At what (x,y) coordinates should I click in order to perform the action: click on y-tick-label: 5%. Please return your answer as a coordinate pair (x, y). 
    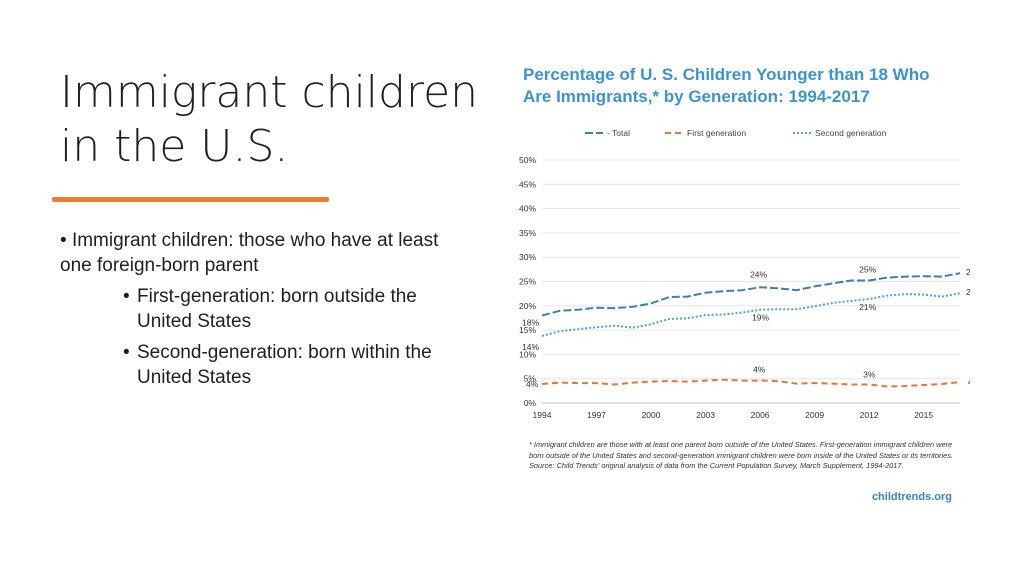
    Looking at the image, I should click on (530, 379).